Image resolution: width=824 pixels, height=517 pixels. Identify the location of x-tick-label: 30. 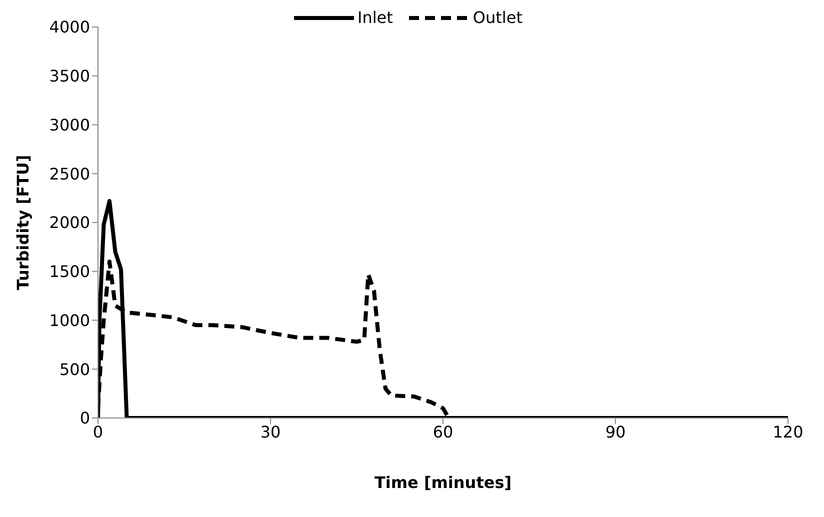
(270, 432).